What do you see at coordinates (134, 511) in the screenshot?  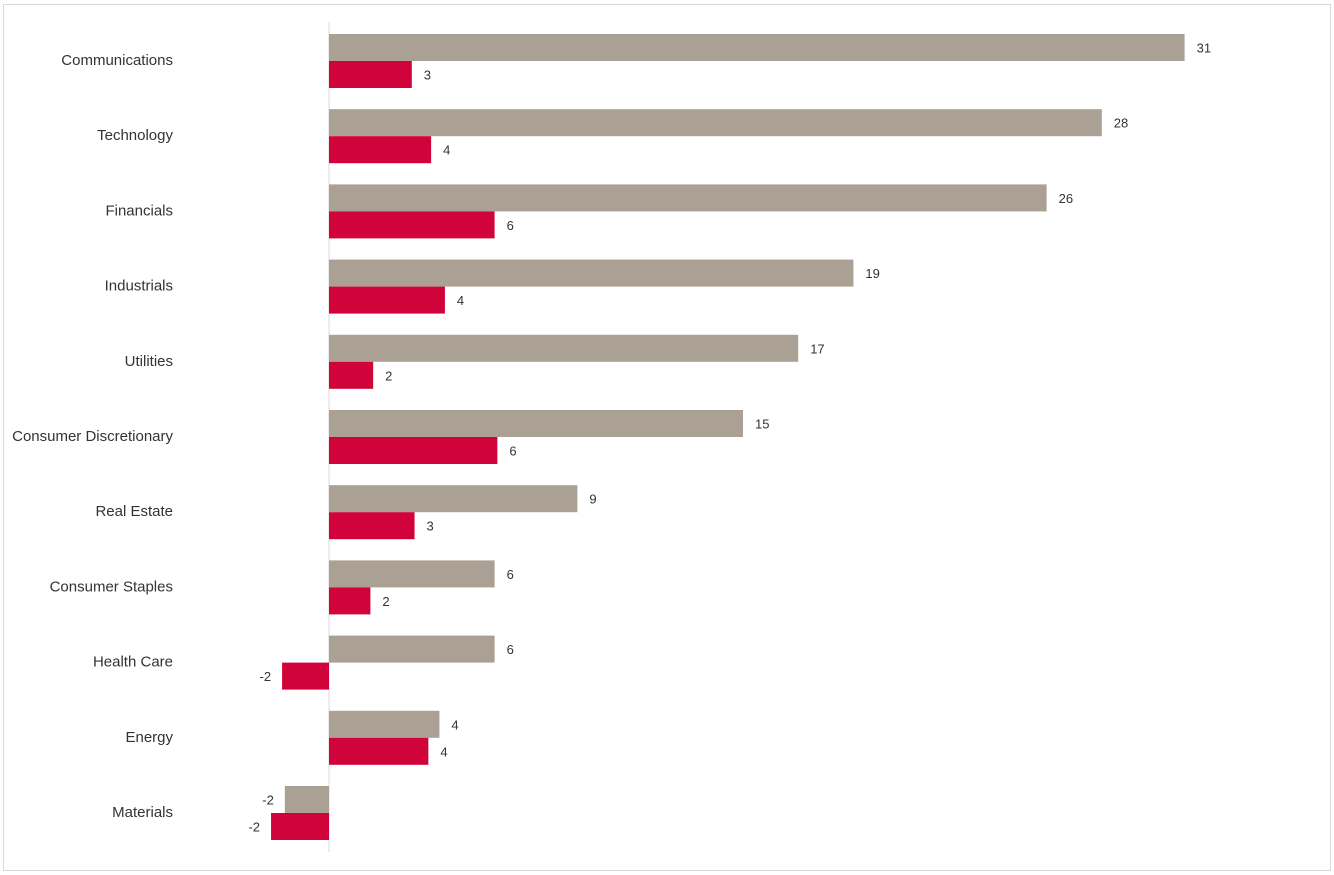 I see `category-label: Real Estate` at bounding box center [134, 511].